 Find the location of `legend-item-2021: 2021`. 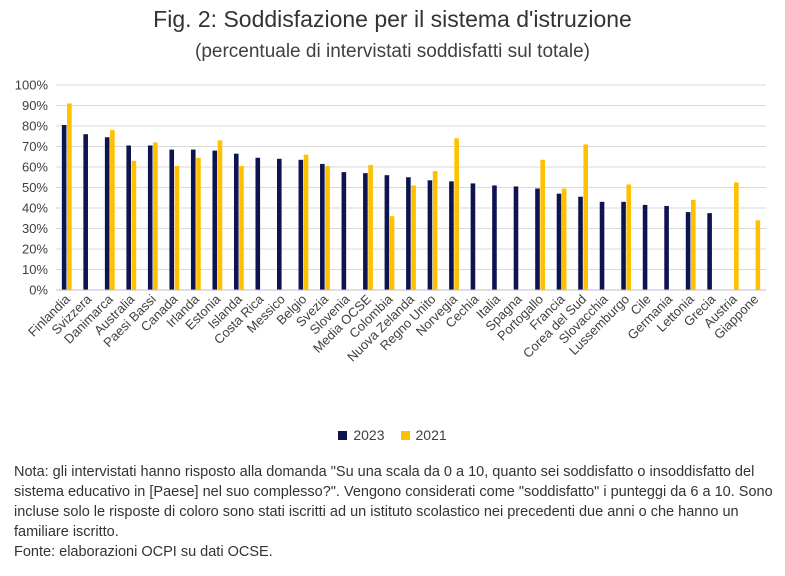

legend-item-2021: 2021 is located at coordinates (423, 435).